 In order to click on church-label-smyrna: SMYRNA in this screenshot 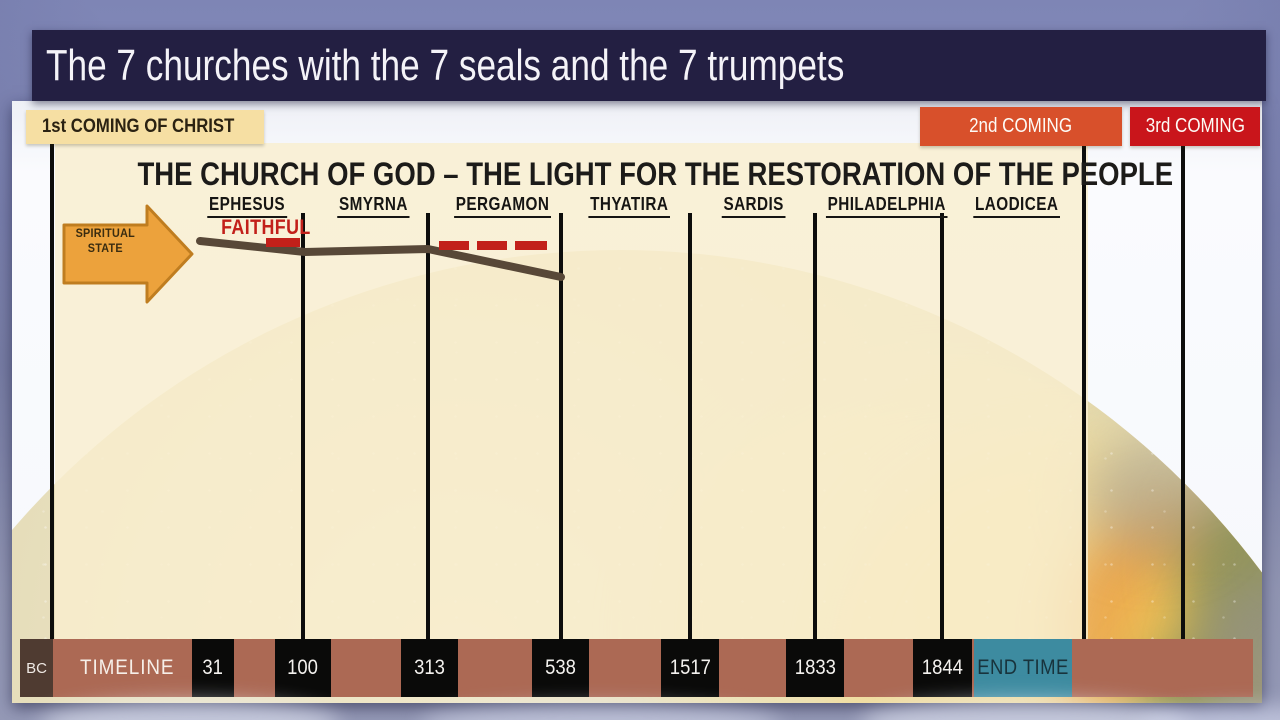, I will do `click(373, 206)`.